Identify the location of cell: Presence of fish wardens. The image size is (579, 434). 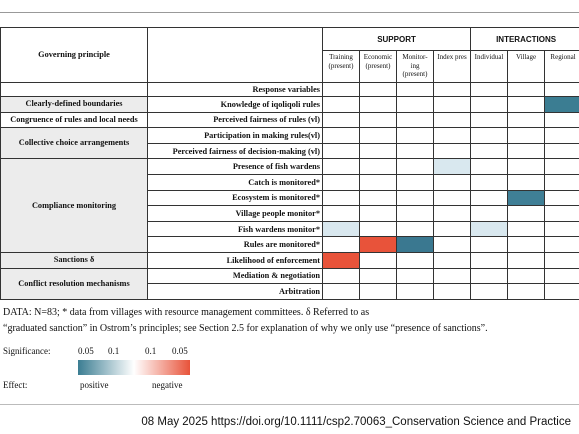
(235, 166).